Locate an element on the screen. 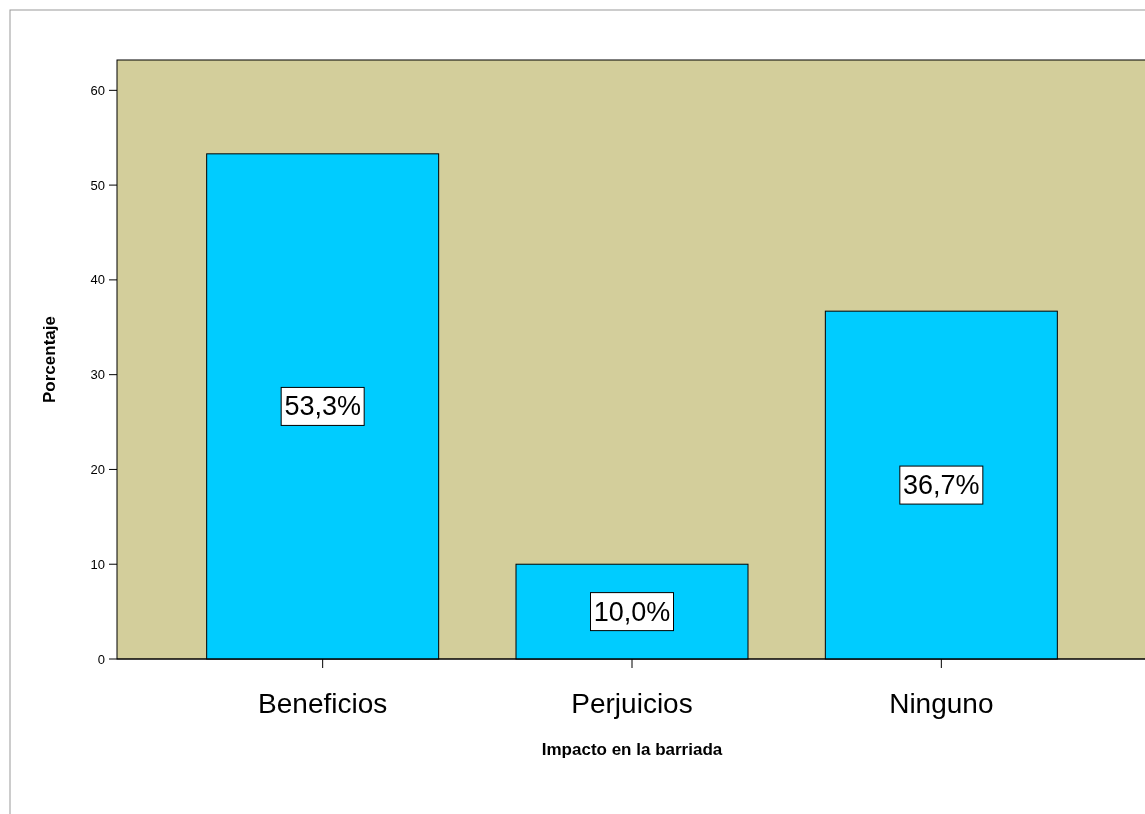 The width and height of the screenshot is (1145, 814). data-label: 10,0% is located at coordinates (632, 611).